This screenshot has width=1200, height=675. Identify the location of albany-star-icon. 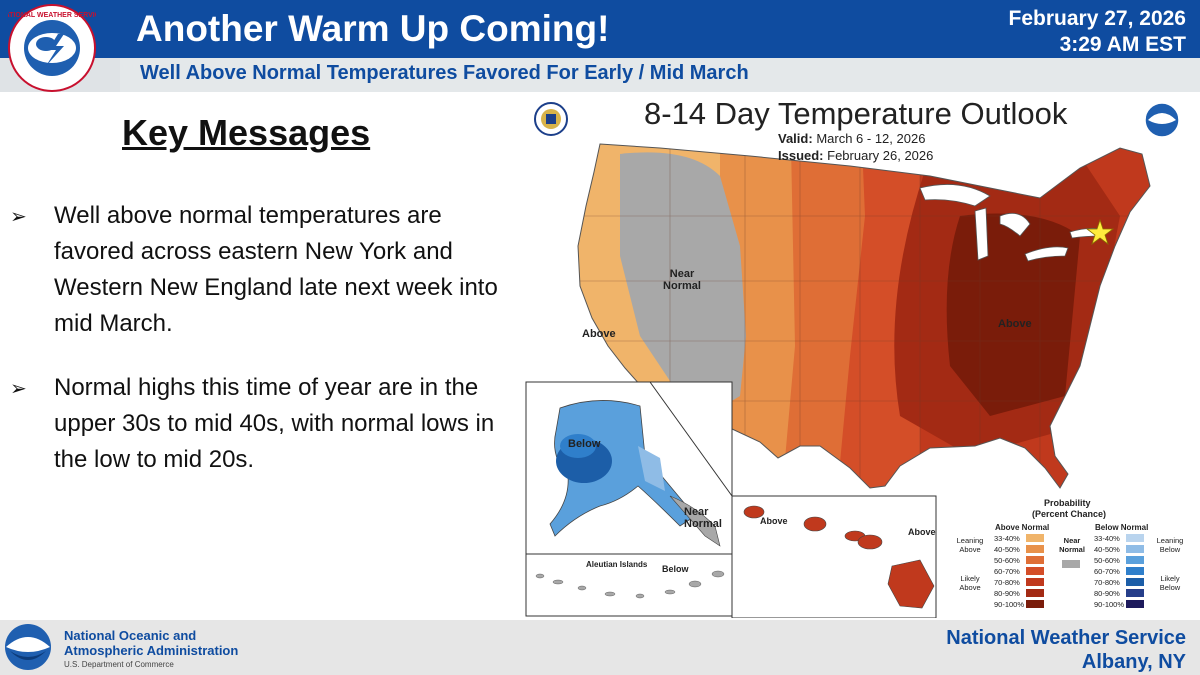
(1100, 232).